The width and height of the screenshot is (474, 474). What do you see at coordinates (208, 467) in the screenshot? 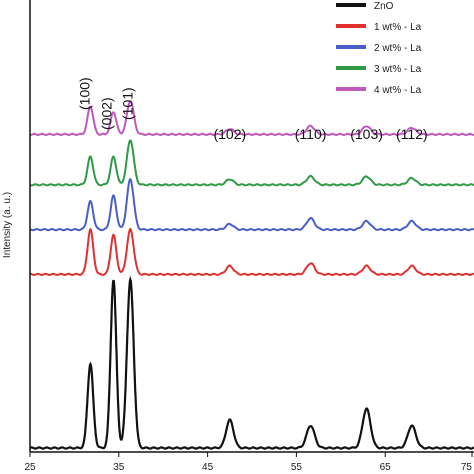
I see `x-tick-label: 45` at bounding box center [208, 467].